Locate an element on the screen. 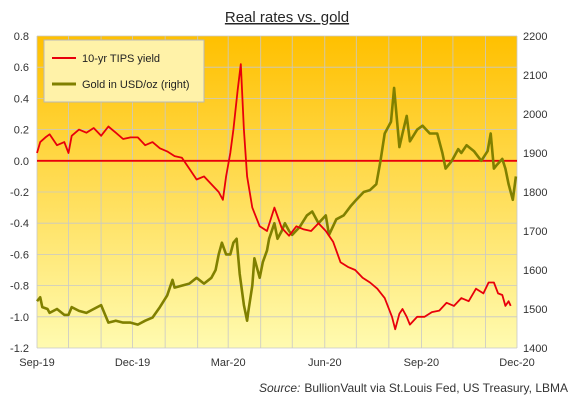 Image resolution: width=574 pixels, height=404 pixels. x-tick-label: Sep-19 is located at coordinates (36, 363).